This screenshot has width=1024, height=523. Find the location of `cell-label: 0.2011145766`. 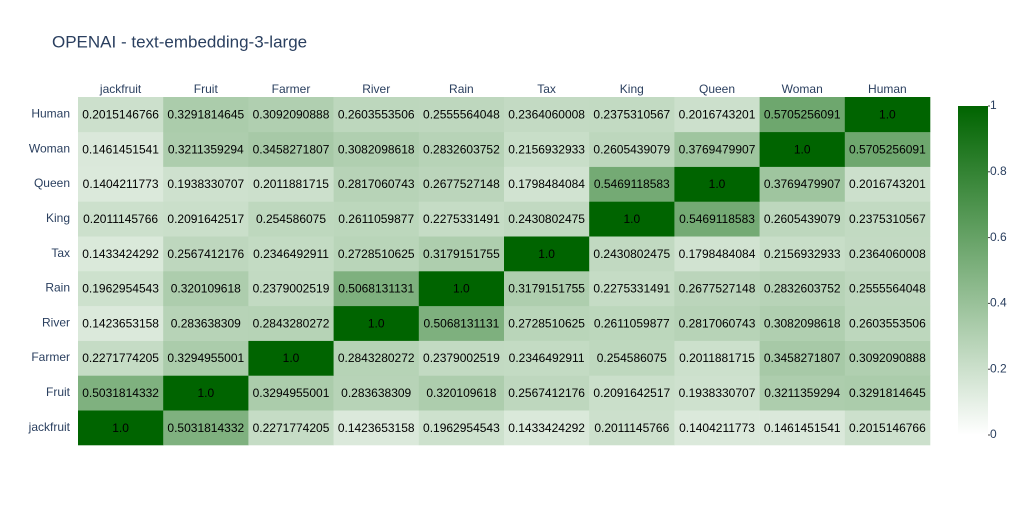

cell-label: 0.2011145766 is located at coordinates (631, 428).